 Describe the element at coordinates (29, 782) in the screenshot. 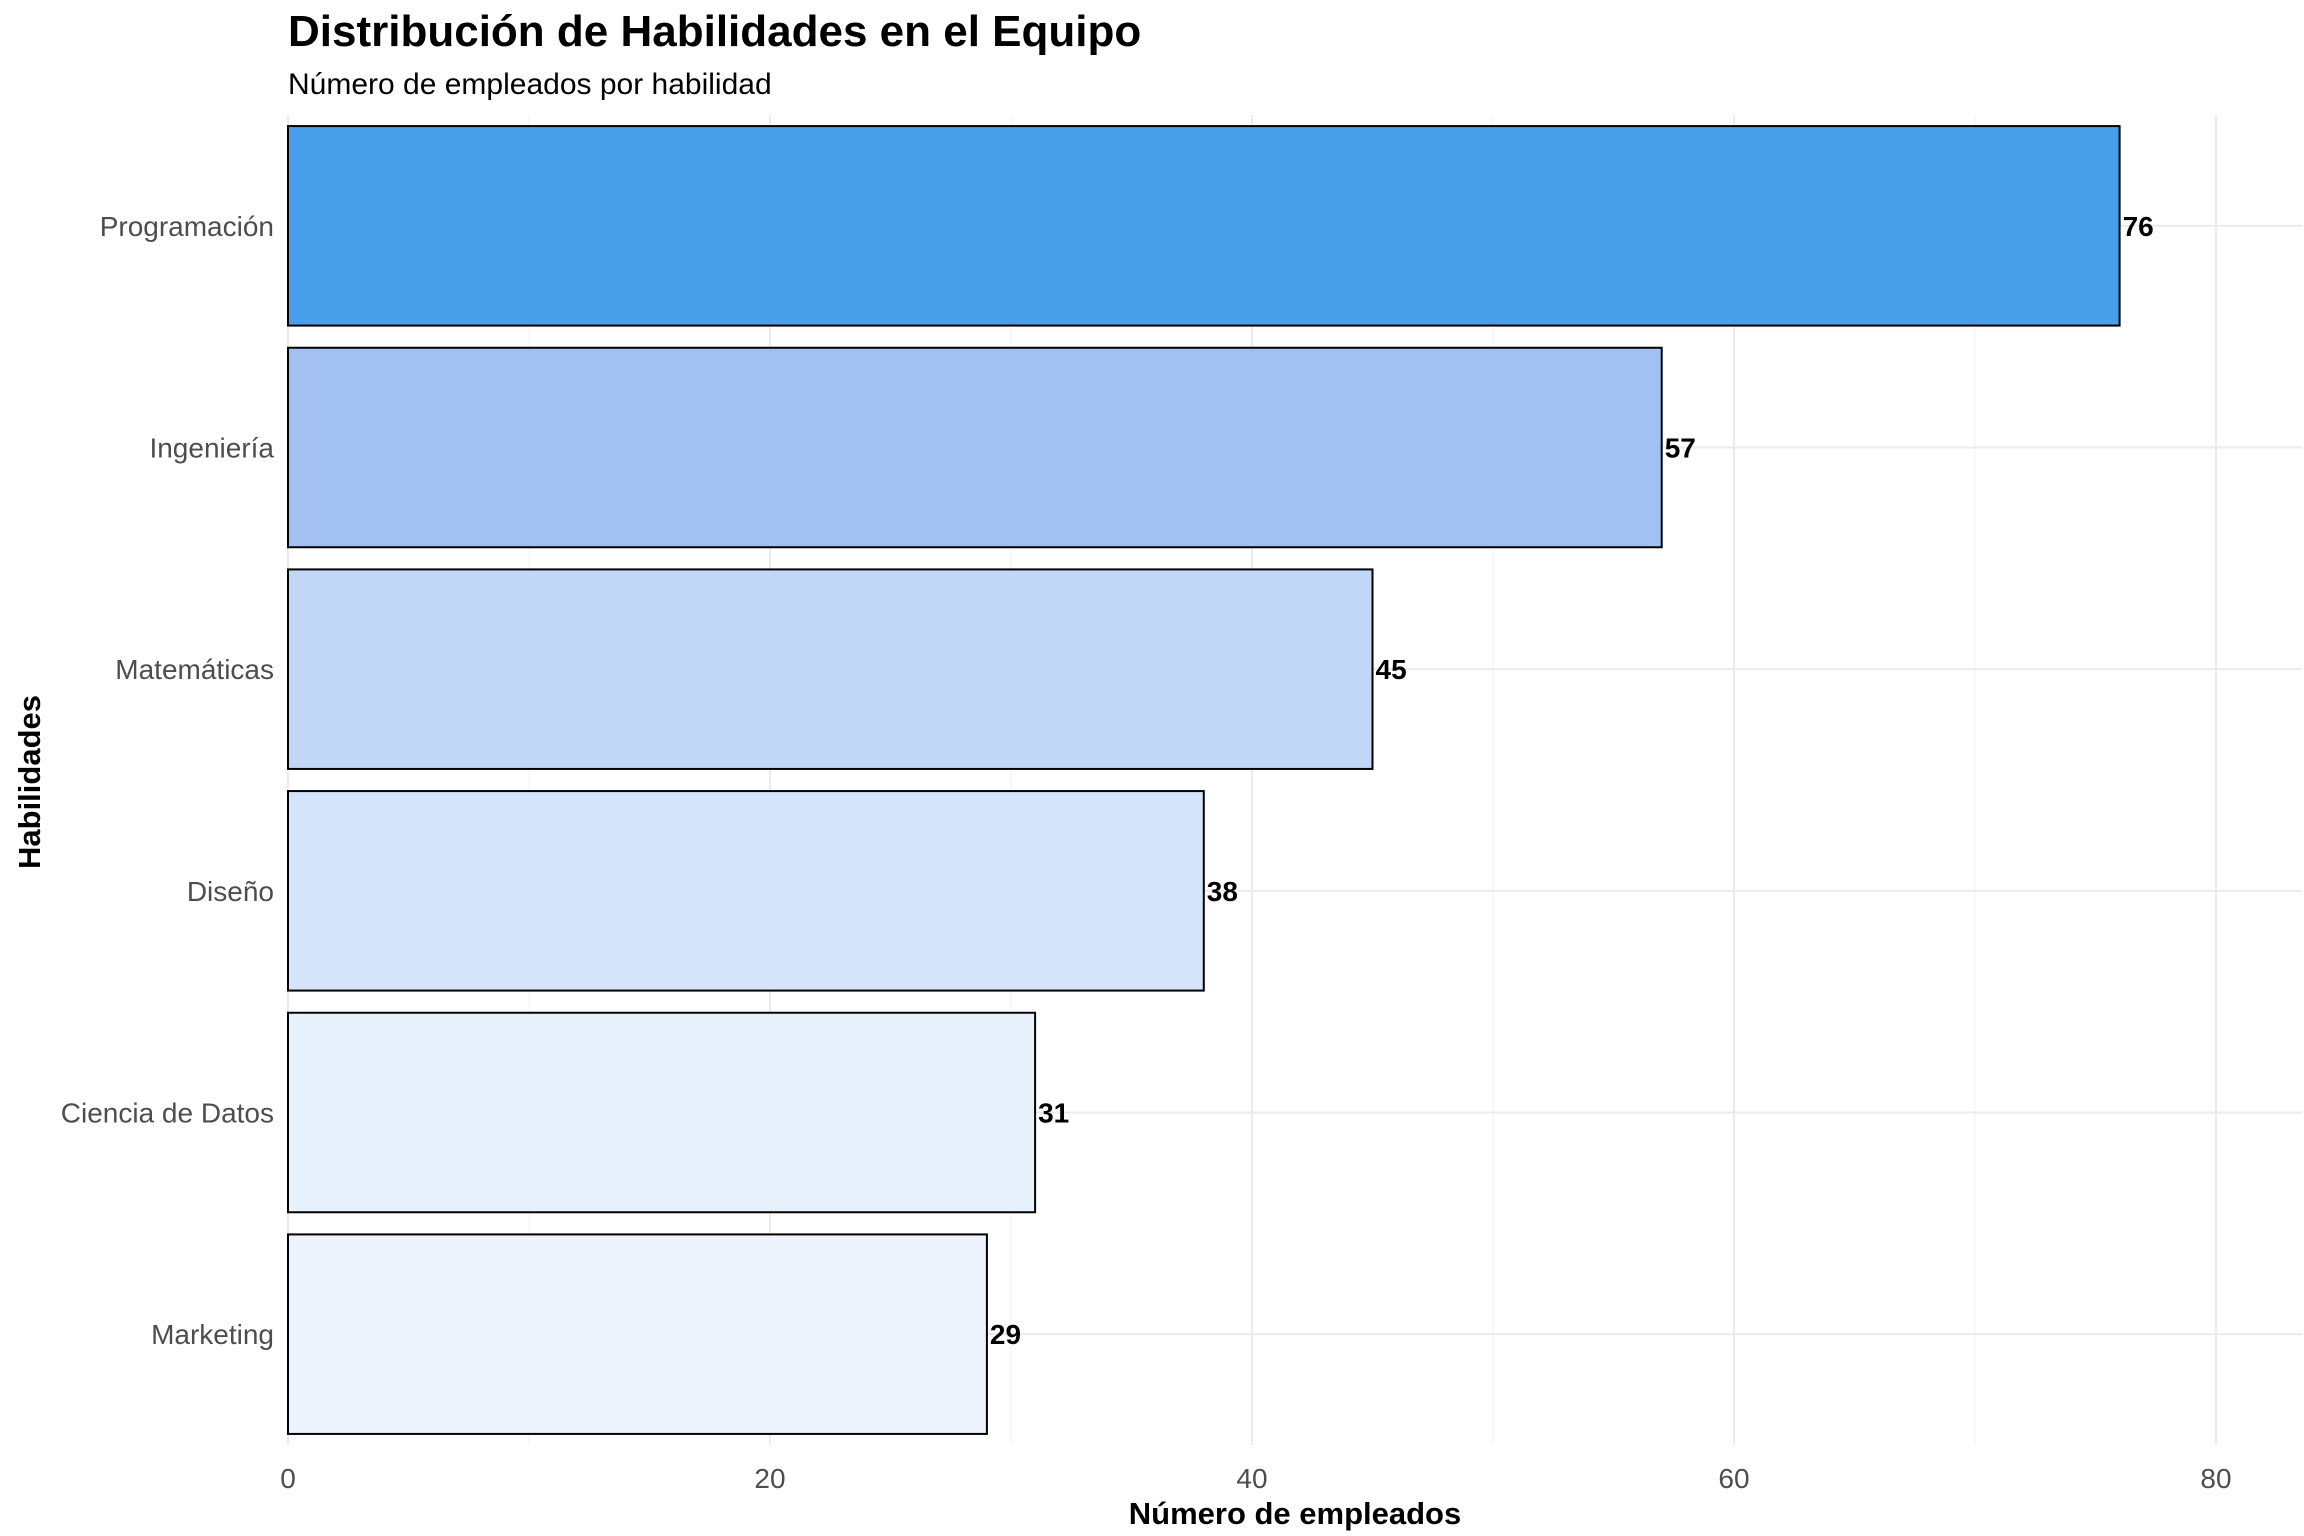

I see `y-axis-title: Habilidades` at that location.